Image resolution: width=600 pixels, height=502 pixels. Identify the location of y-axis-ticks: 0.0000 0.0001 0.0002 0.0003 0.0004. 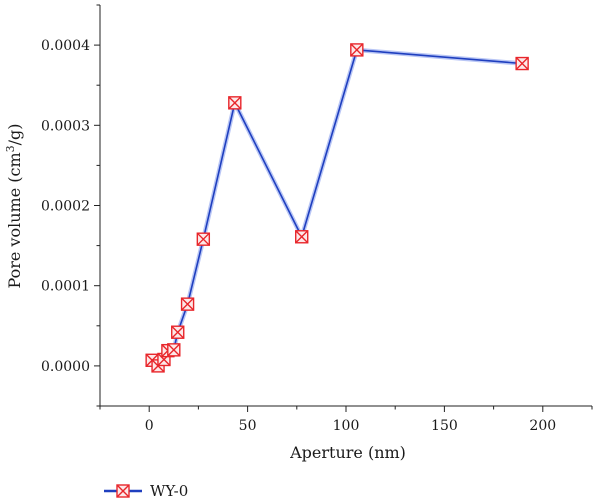
(70, 205).